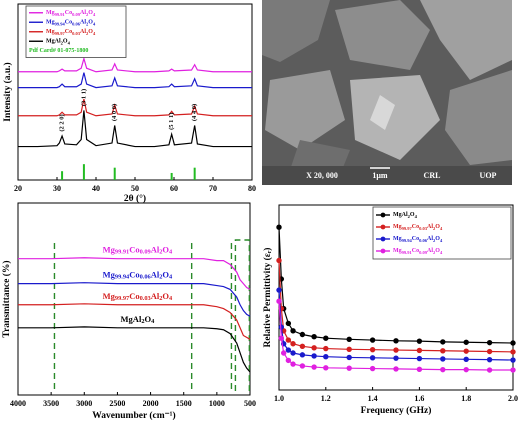 The height and width of the screenshot is (424, 520). I want to click on x-tick-label: 4000, so click(18, 403).